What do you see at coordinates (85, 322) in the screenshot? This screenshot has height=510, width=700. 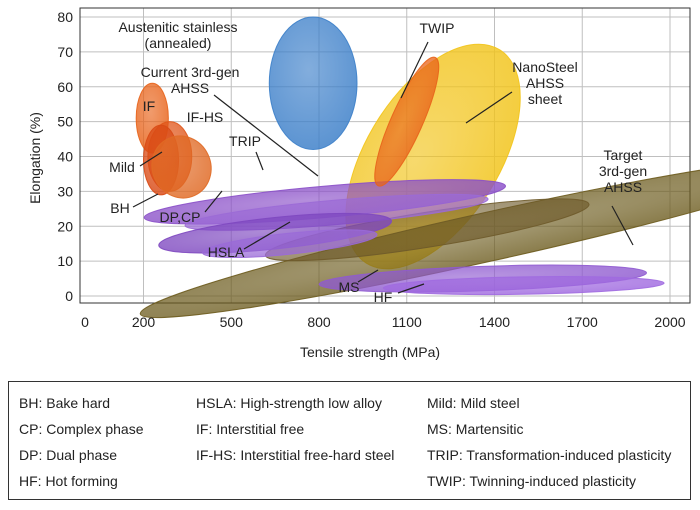 I see `x-tick-label: 0` at bounding box center [85, 322].